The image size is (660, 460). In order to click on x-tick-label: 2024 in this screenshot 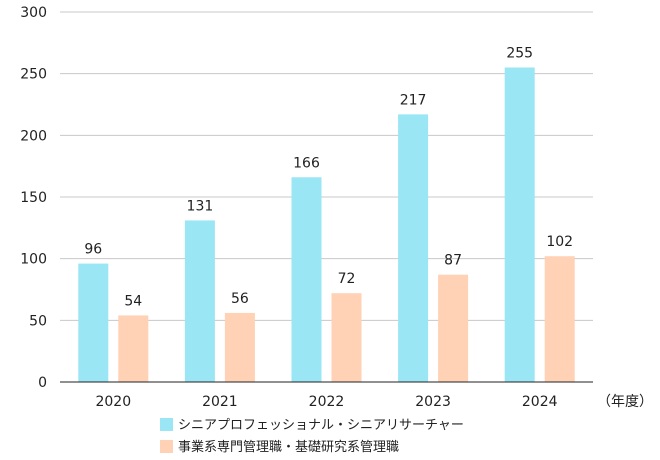, I will do `click(540, 402)`.